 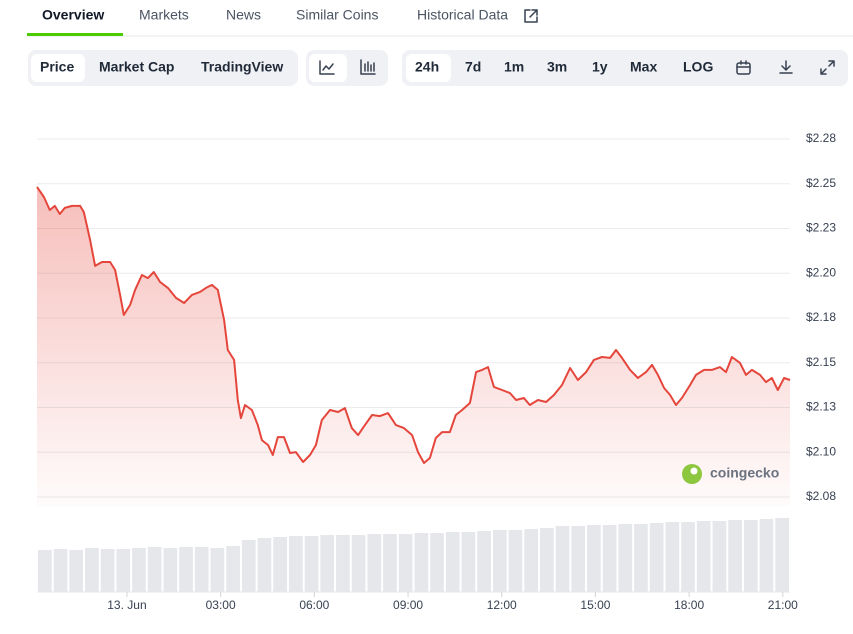 What do you see at coordinates (337, 15) in the screenshot?
I see `tab: Similar Coins` at bounding box center [337, 15].